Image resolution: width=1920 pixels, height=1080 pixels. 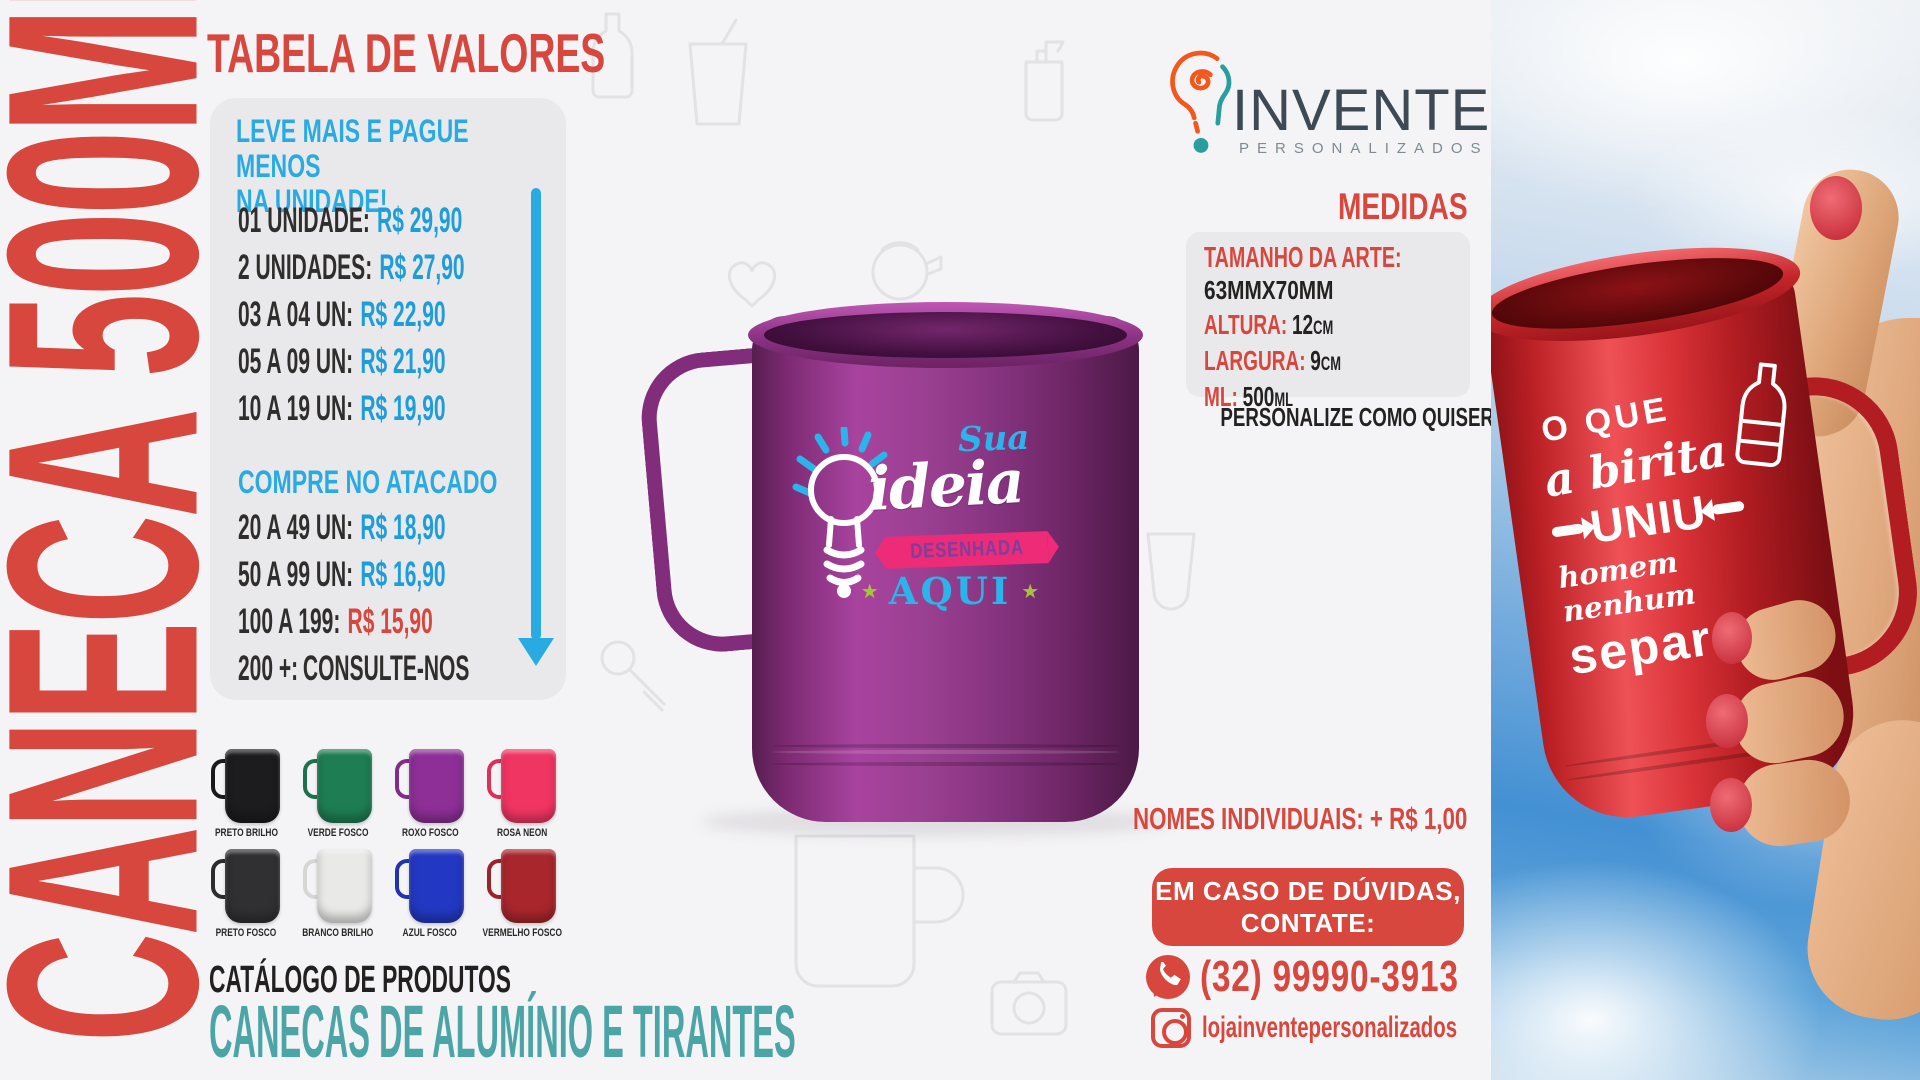 I want to click on whatsapp-row: (32) 99990-3913, so click(x=1343, y=977).